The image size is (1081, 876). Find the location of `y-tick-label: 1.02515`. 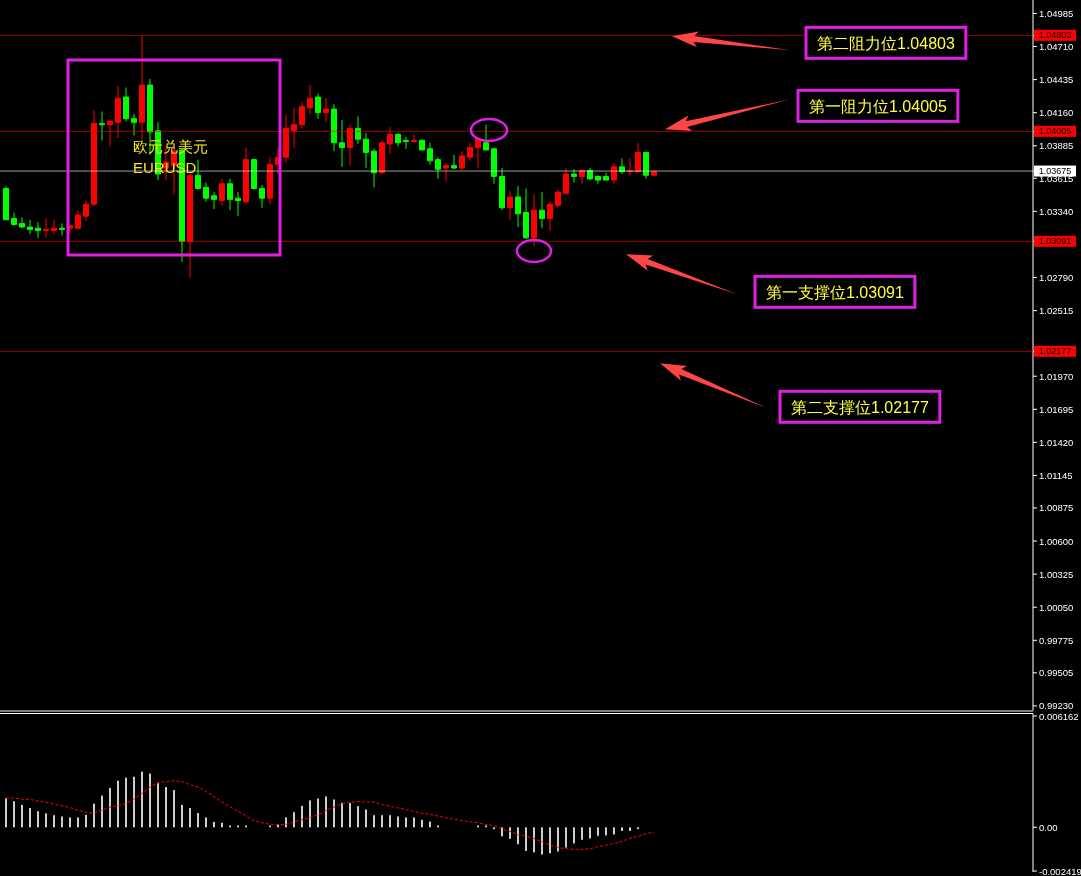

y-tick-label: 1.02515 is located at coordinates (1056, 311).